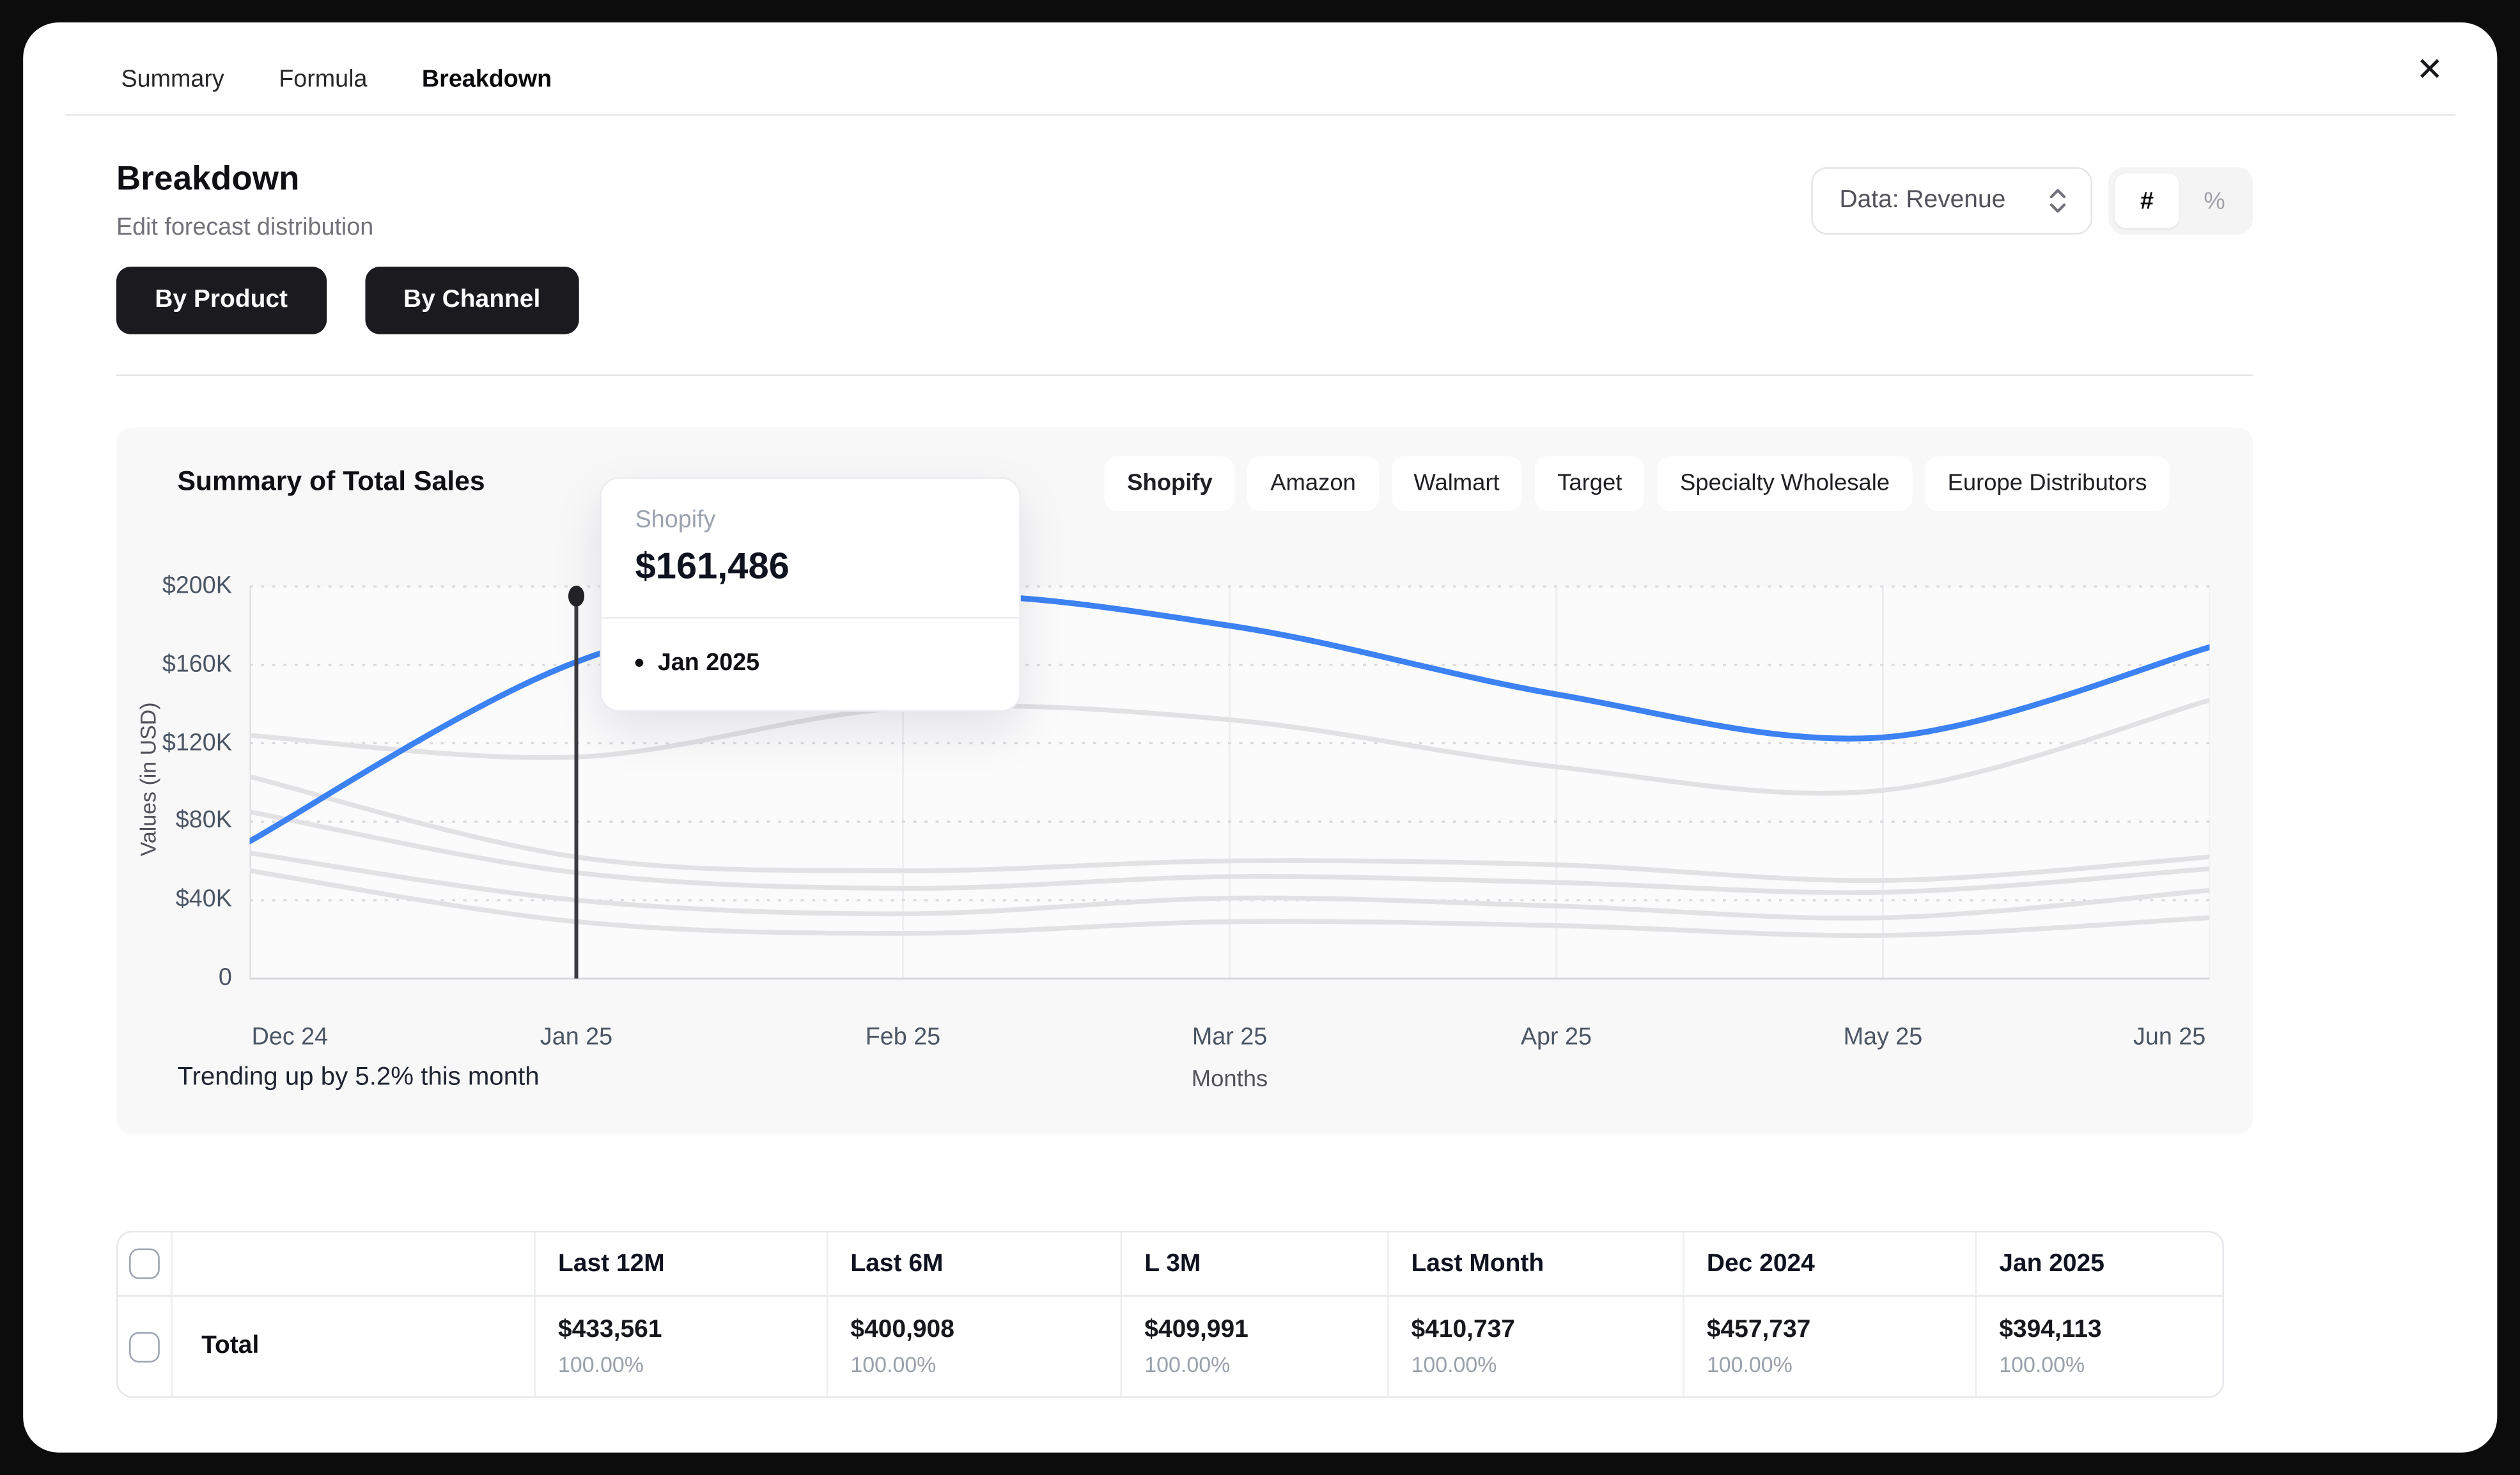 Image resolution: width=2520 pixels, height=1475 pixels. Describe the element at coordinates (1830, 1346) in the screenshot. I see `cell-dec-2024: $457,737 100.00%` at that location.